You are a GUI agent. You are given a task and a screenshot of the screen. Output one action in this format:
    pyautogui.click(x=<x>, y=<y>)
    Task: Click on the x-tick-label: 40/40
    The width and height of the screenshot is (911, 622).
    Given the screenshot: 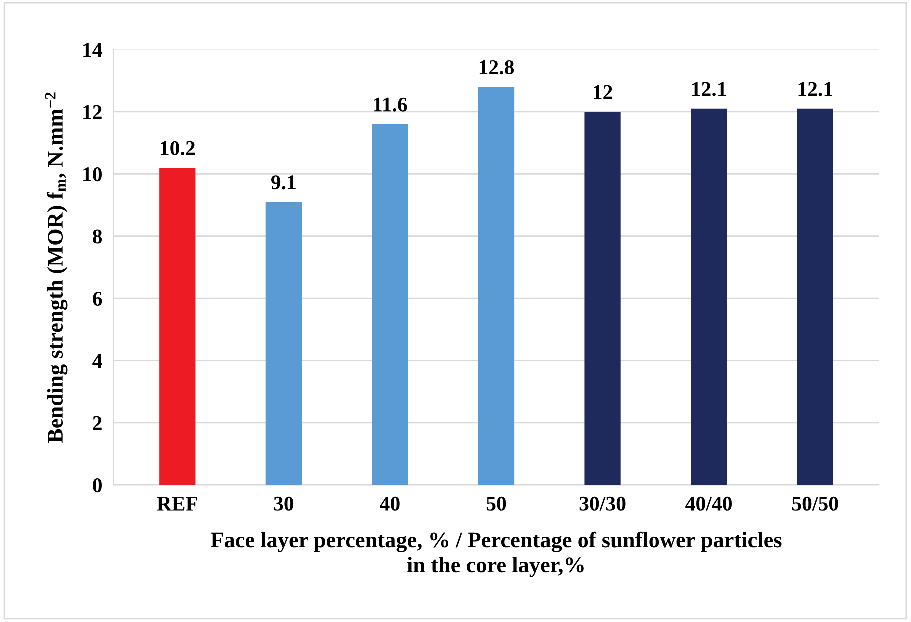 What is the action you would take?
    pyautogui.click(x=709, y=503)
    